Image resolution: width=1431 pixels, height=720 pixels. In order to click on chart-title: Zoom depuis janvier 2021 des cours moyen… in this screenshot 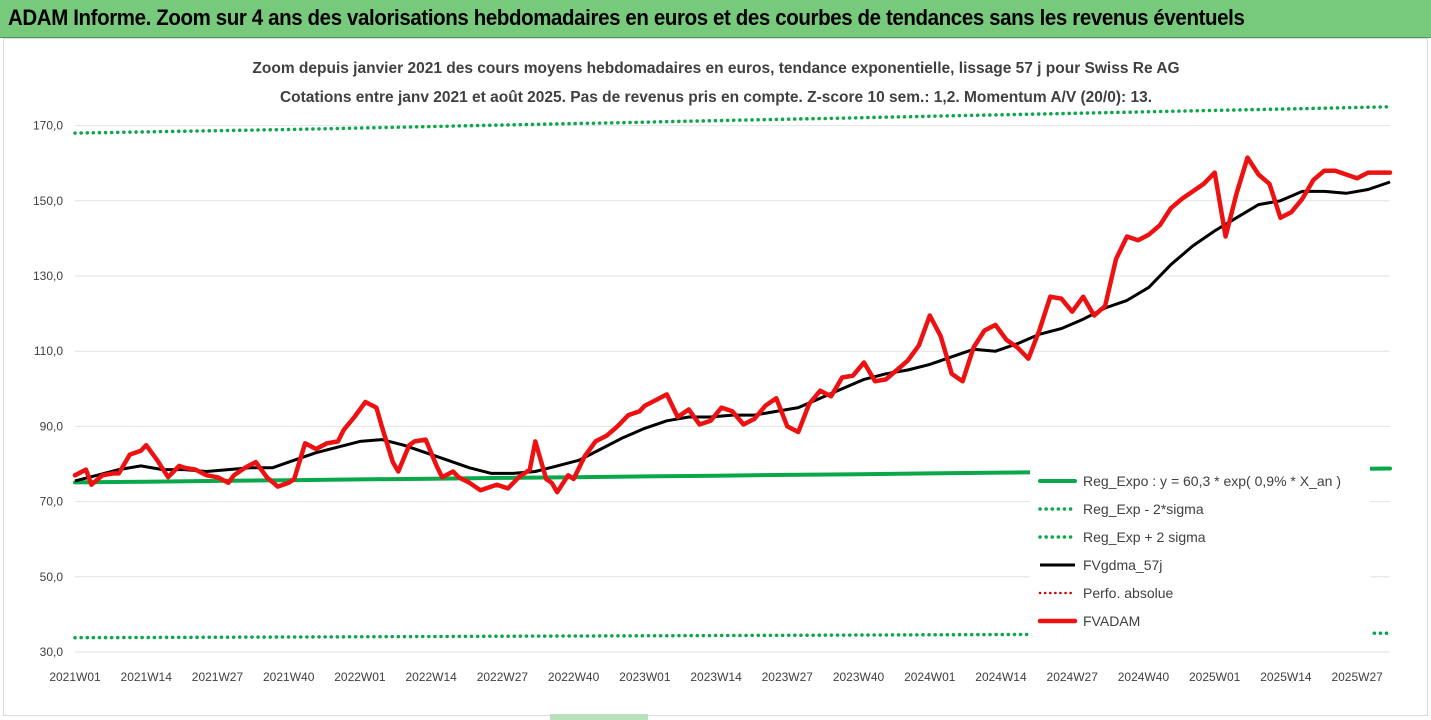, I will do `click(715, 68)`.